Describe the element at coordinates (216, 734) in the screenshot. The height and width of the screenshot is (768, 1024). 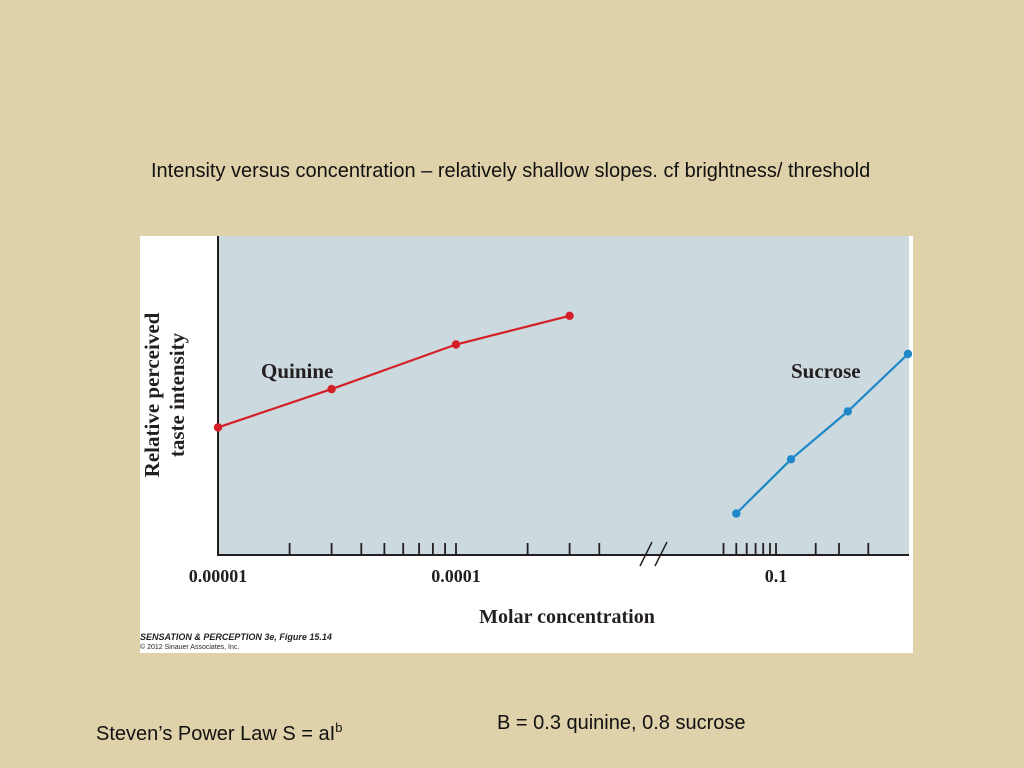
I see `power-law-text: Steven’s Power Law S = aI` at that location.